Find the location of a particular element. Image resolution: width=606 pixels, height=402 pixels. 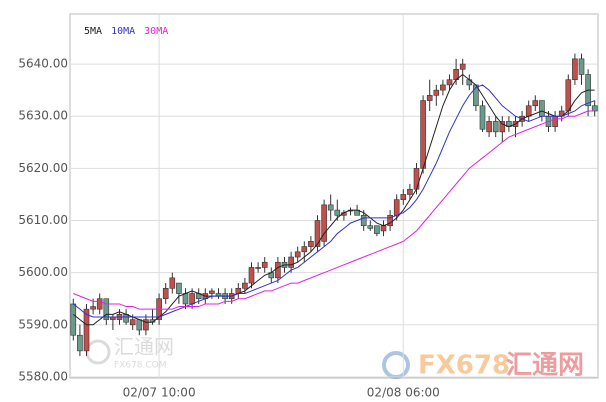

y-tick-label: 5580.00 is located at coordinates (43, 376).